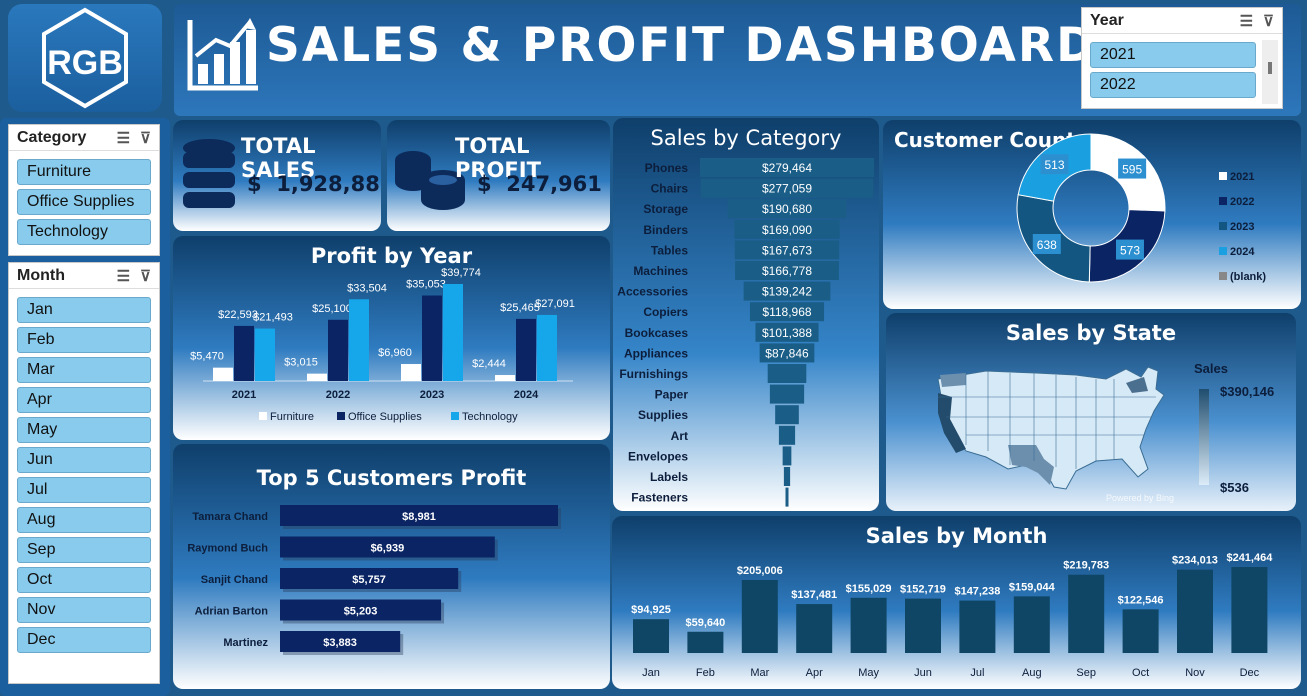  Describe the element at coordinates (84, 232) in the screenshot. I see `category-option-technology: Technology` at that location.